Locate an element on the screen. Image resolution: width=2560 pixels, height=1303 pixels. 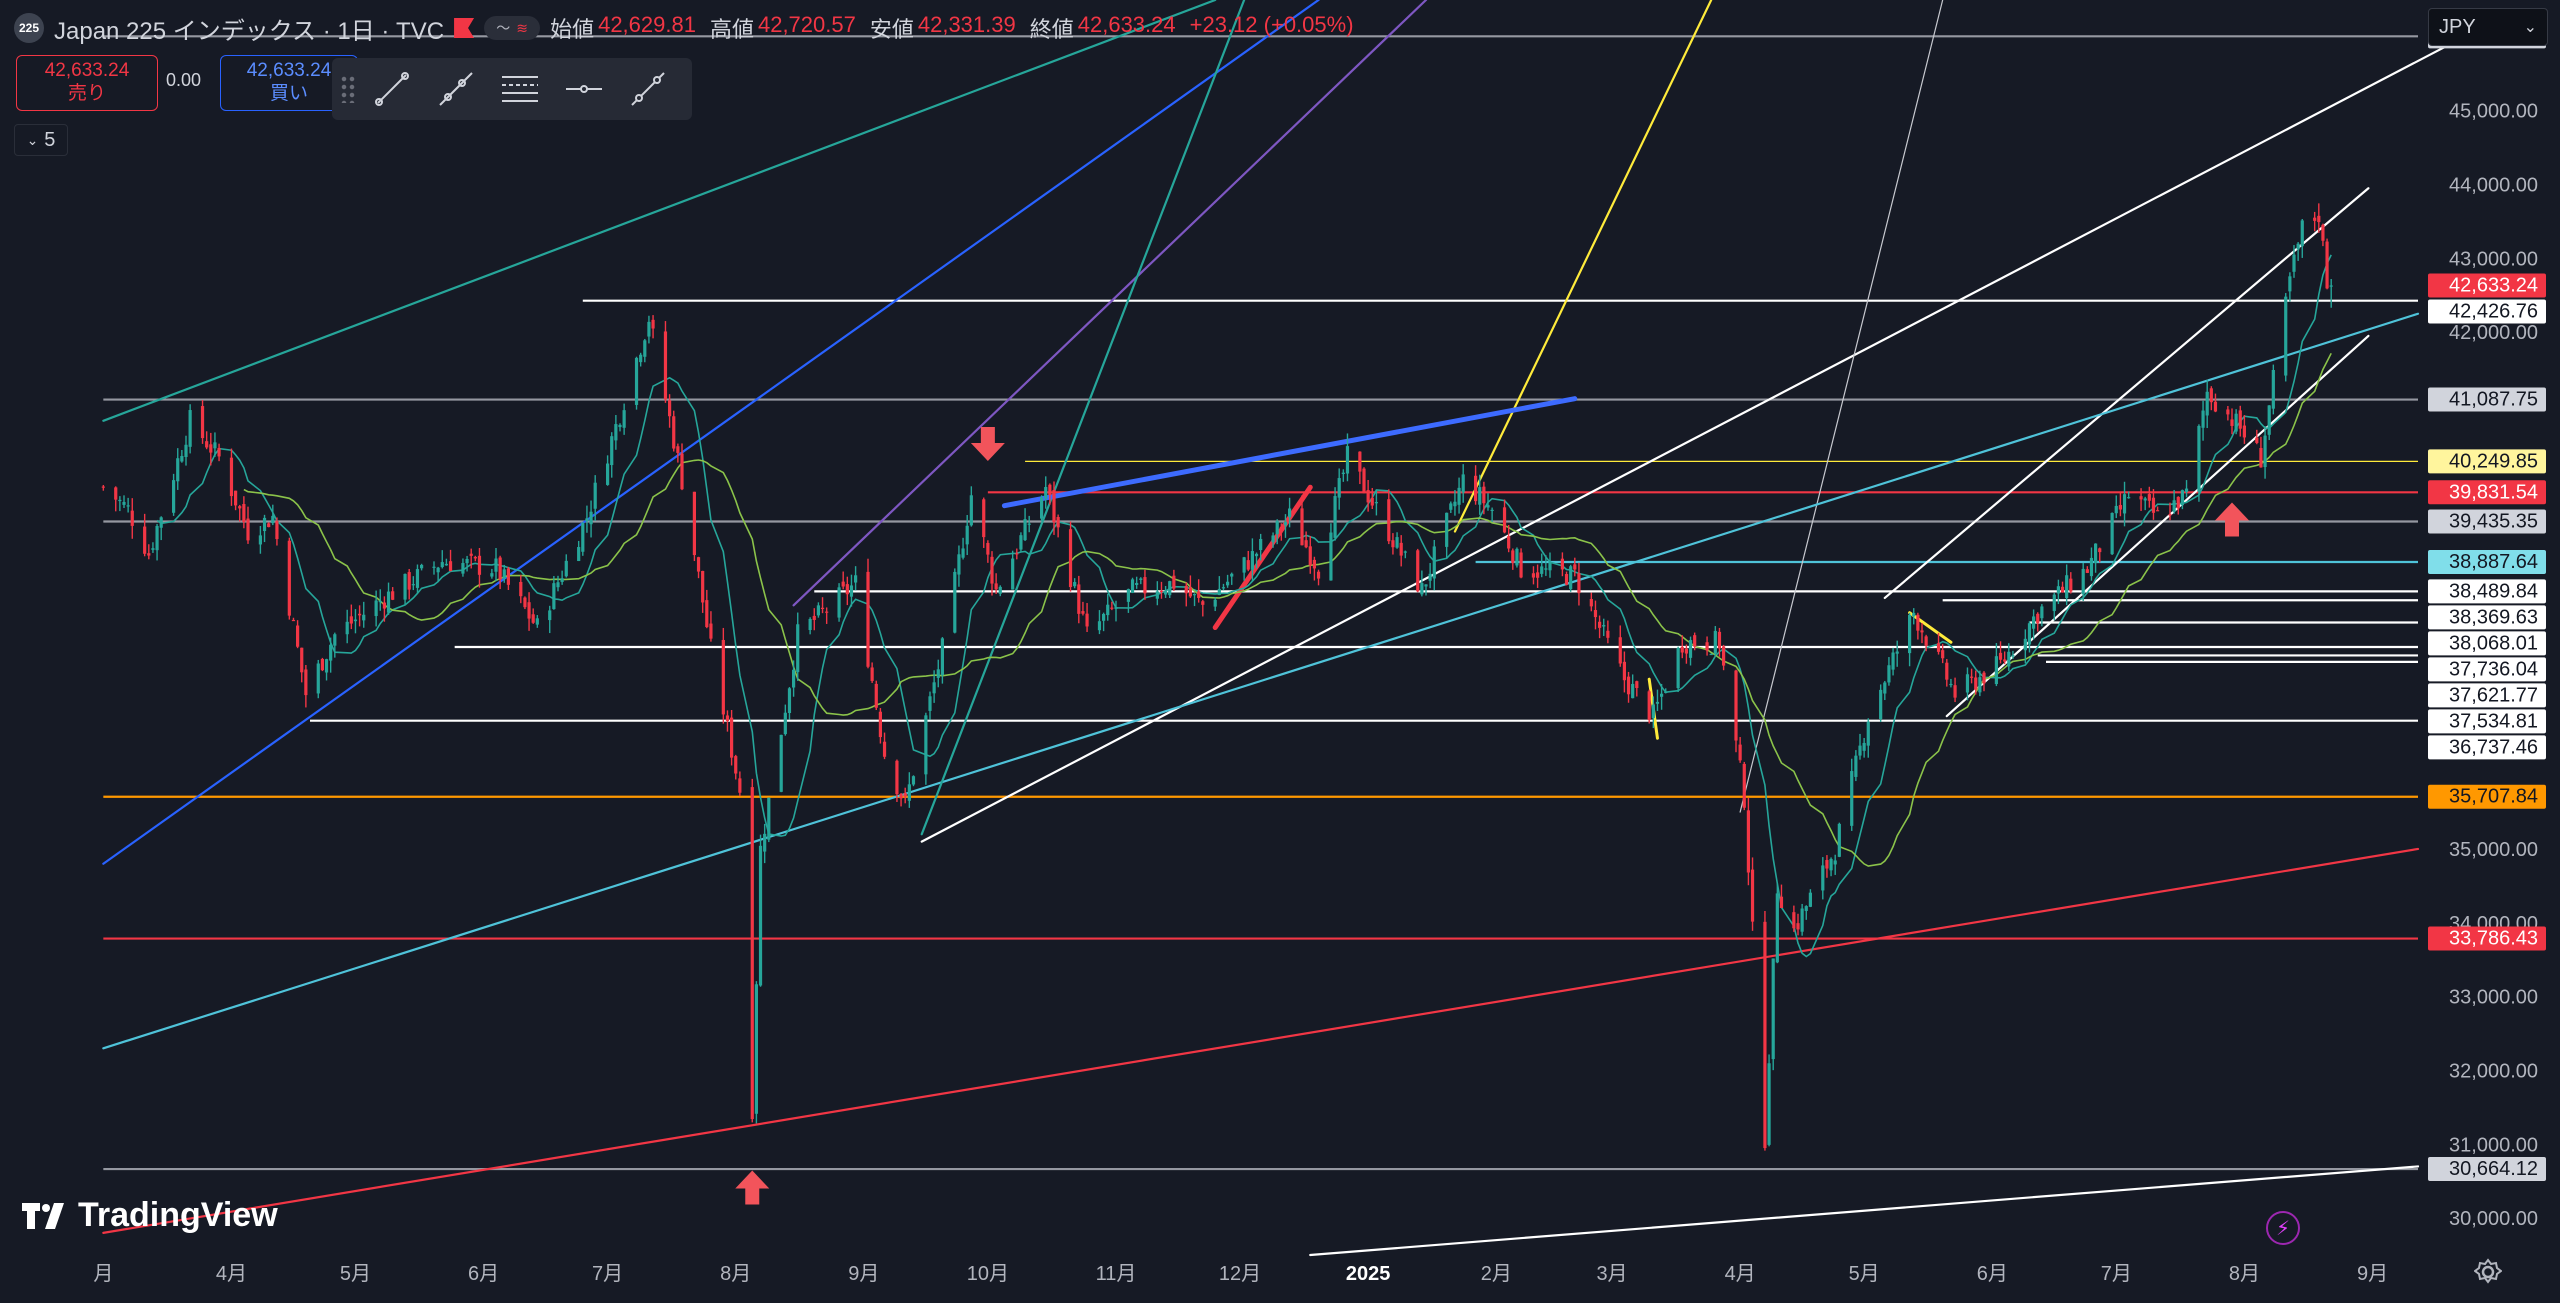
drawing-toolbar is located at coordinates (512, 89).